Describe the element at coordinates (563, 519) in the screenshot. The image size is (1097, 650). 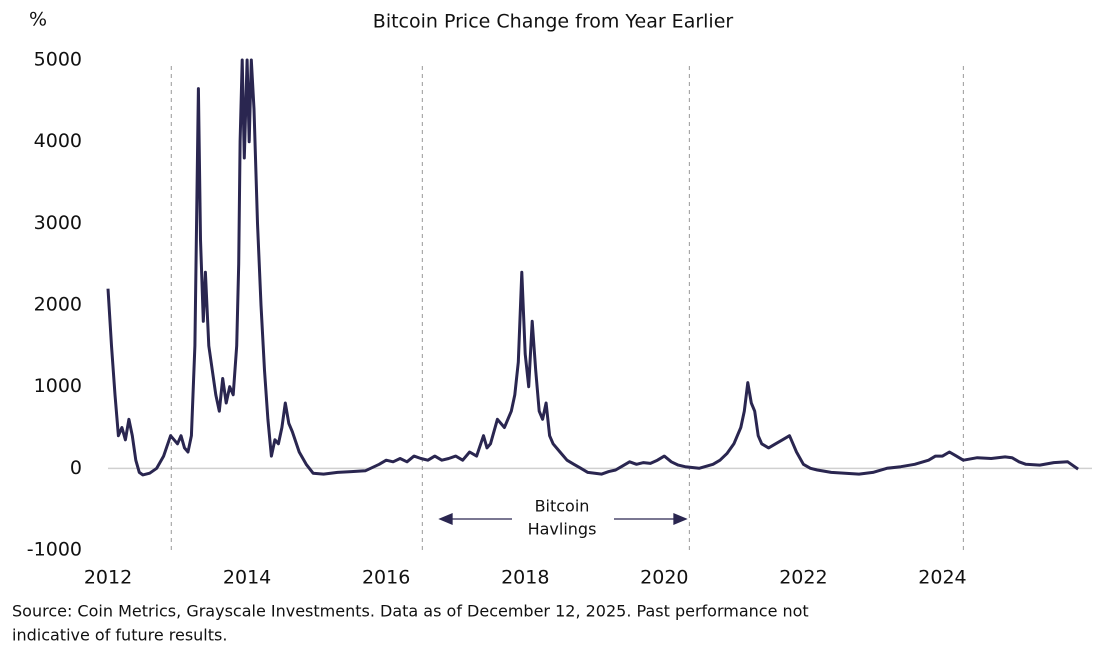
I see `annotation-arrows` at that location.